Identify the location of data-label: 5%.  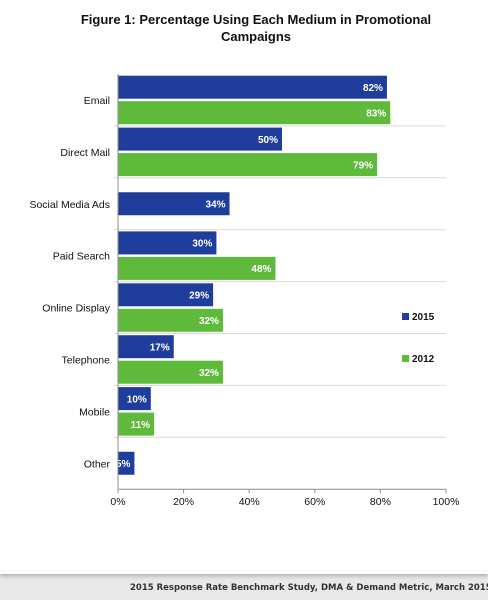
(123, 464).